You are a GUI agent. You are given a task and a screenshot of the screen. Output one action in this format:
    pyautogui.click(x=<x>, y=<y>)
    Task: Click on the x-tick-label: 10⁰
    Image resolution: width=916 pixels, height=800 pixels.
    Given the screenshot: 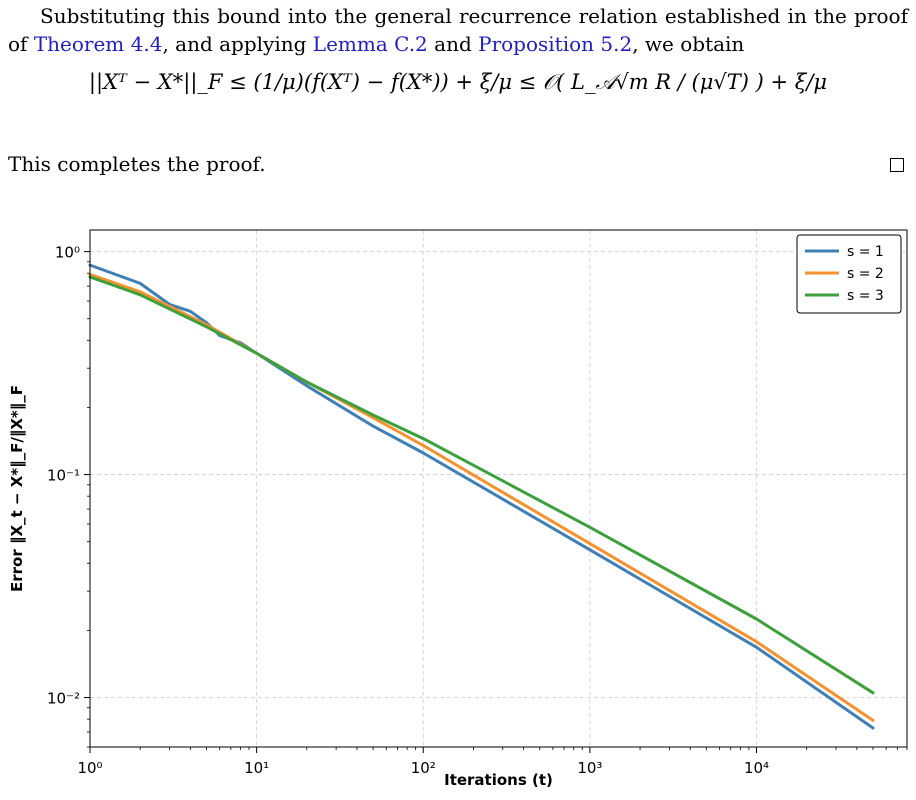 What is the action you would take?
    pyautogui.click(x=89, y=768)
    